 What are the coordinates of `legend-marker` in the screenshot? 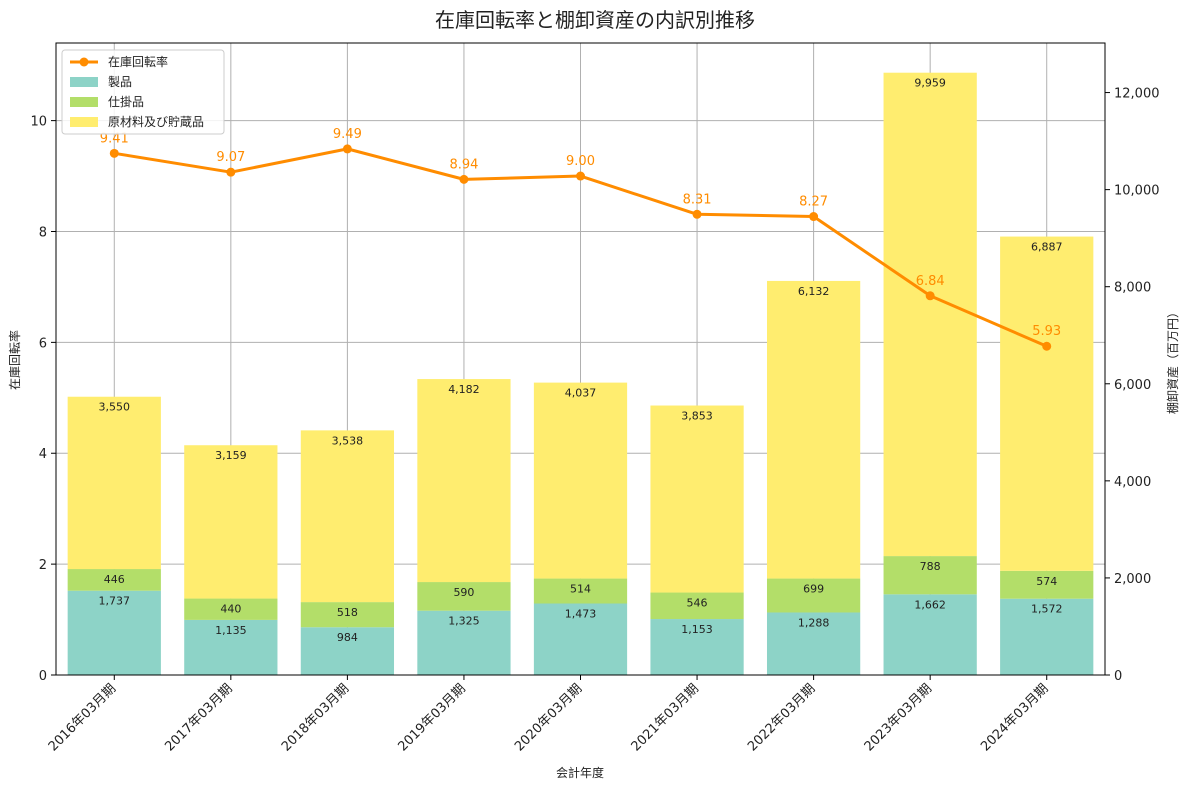 It's located at (84, 62).